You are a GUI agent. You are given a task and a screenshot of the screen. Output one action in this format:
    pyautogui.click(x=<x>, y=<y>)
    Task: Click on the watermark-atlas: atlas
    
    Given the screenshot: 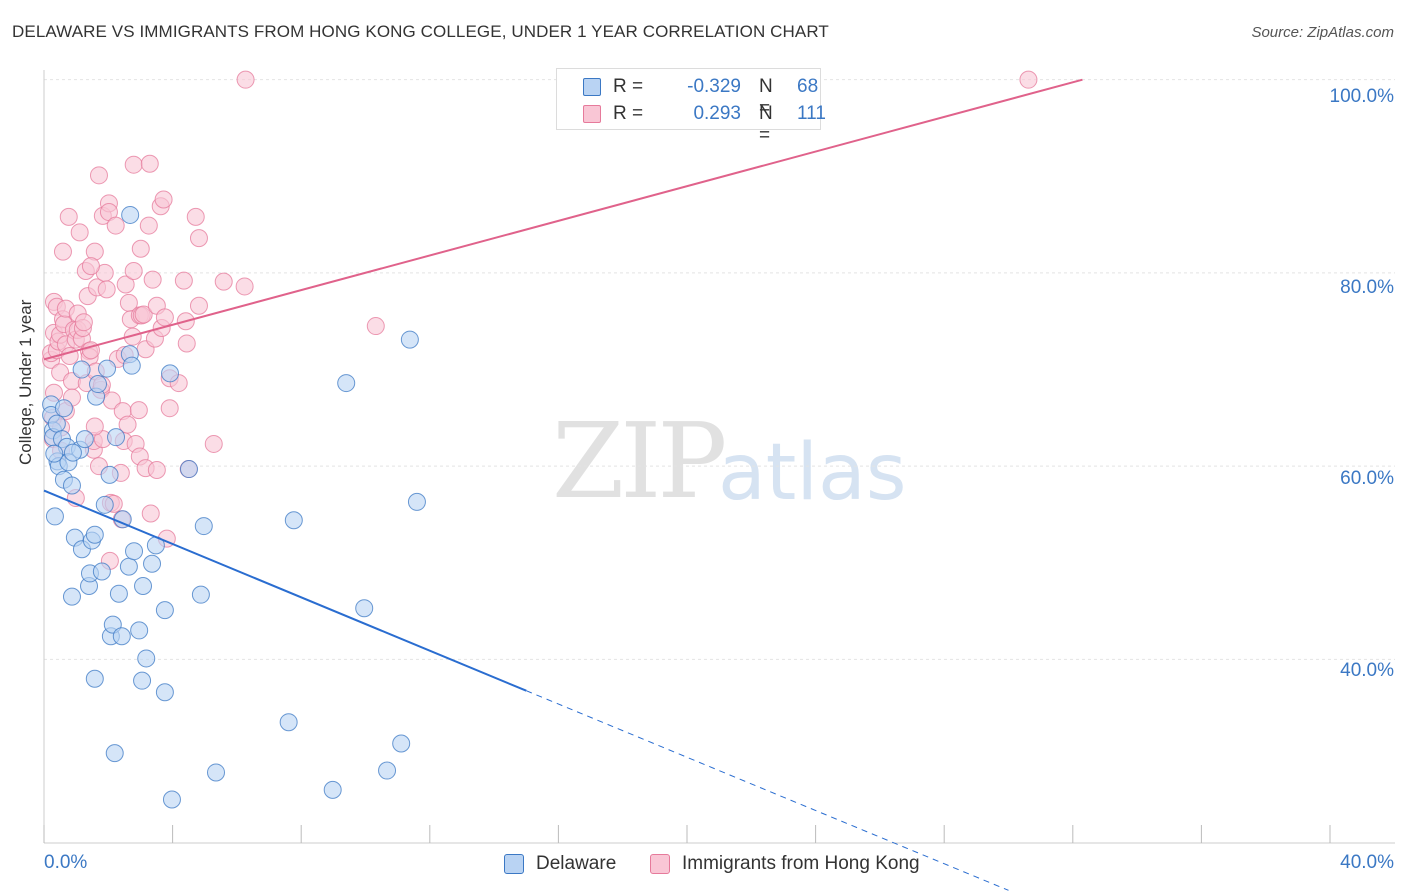 What is the action you would take?
    pyautogui.click(x=812, y=473)
    